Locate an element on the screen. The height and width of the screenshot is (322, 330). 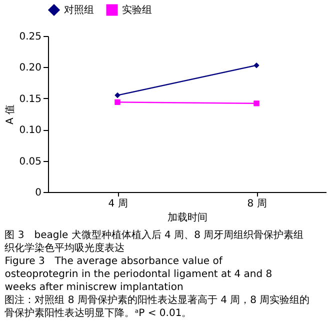
legend-label: 实验组 is located at coordinates (137, 10).